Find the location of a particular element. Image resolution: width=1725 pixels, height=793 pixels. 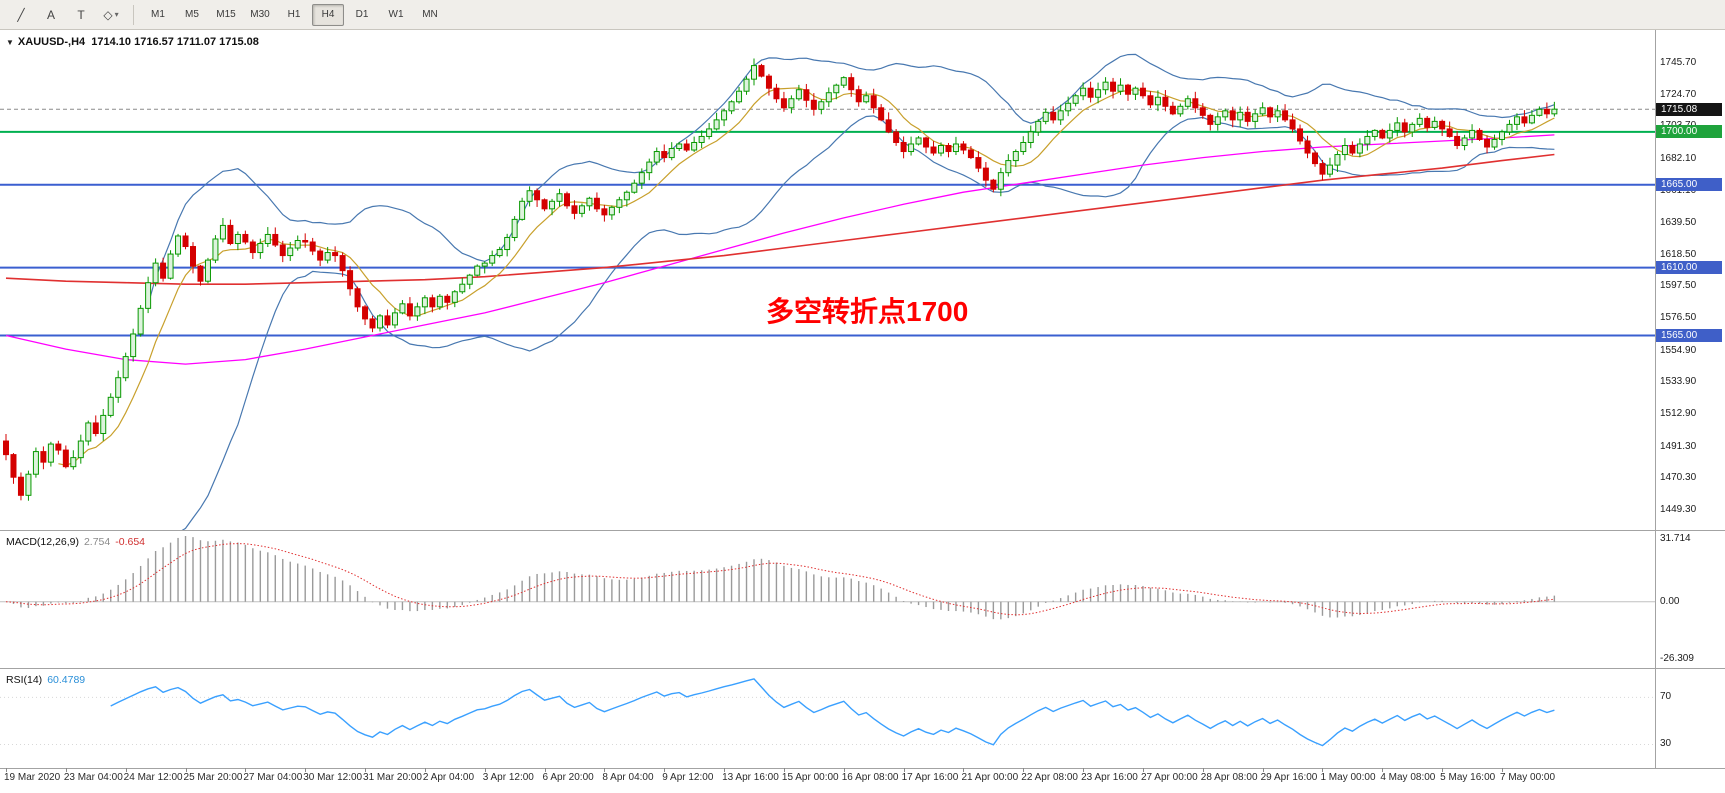

chevron-down-icon: ▾ is located at coordinates (116, 14).